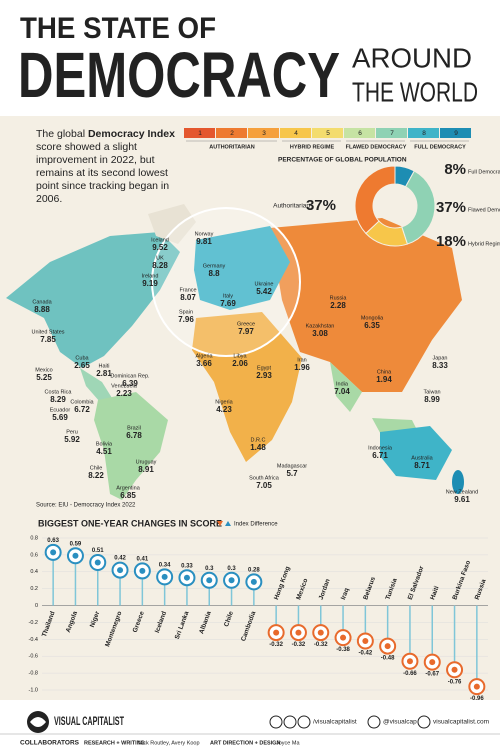 The width and height of the screenshot is (500, 751). Describe the element at coordinates (114, 743) in the screenshot. I see `credit-label: RESEARCH + WRITING` at that location.